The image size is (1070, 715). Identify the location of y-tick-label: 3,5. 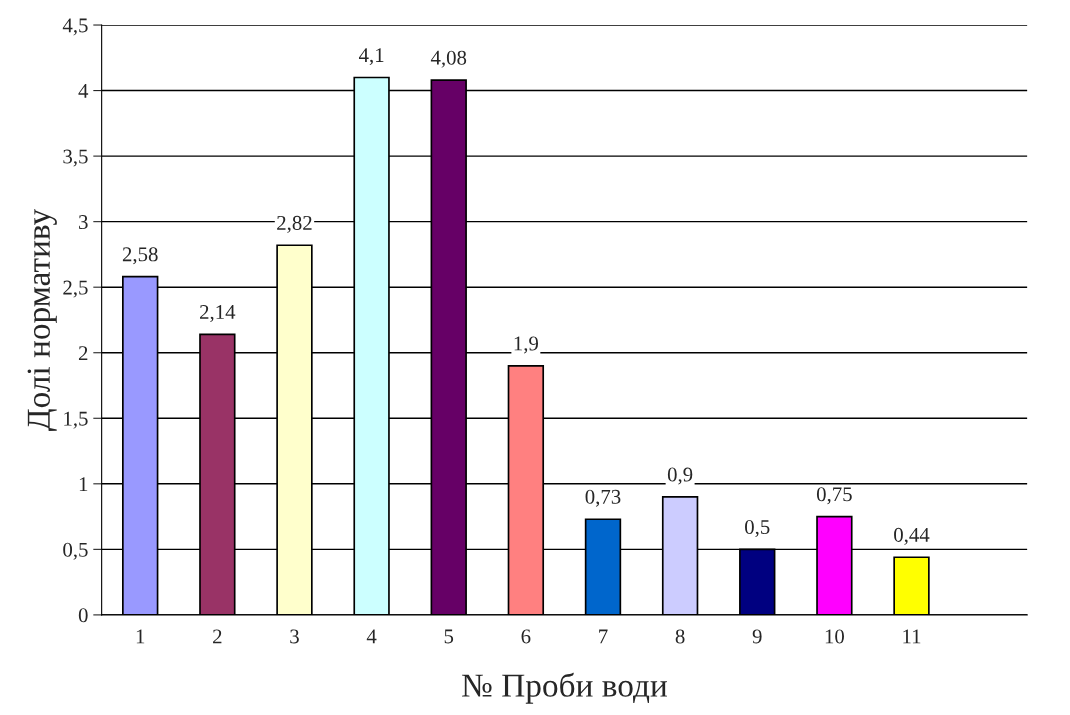
(75, 158).